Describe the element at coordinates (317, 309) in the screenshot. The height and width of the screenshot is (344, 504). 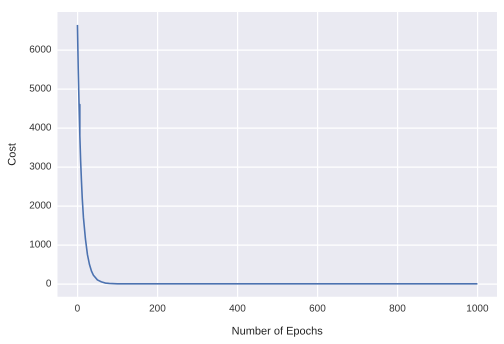
I see `x-tick-label: 600` at that location.